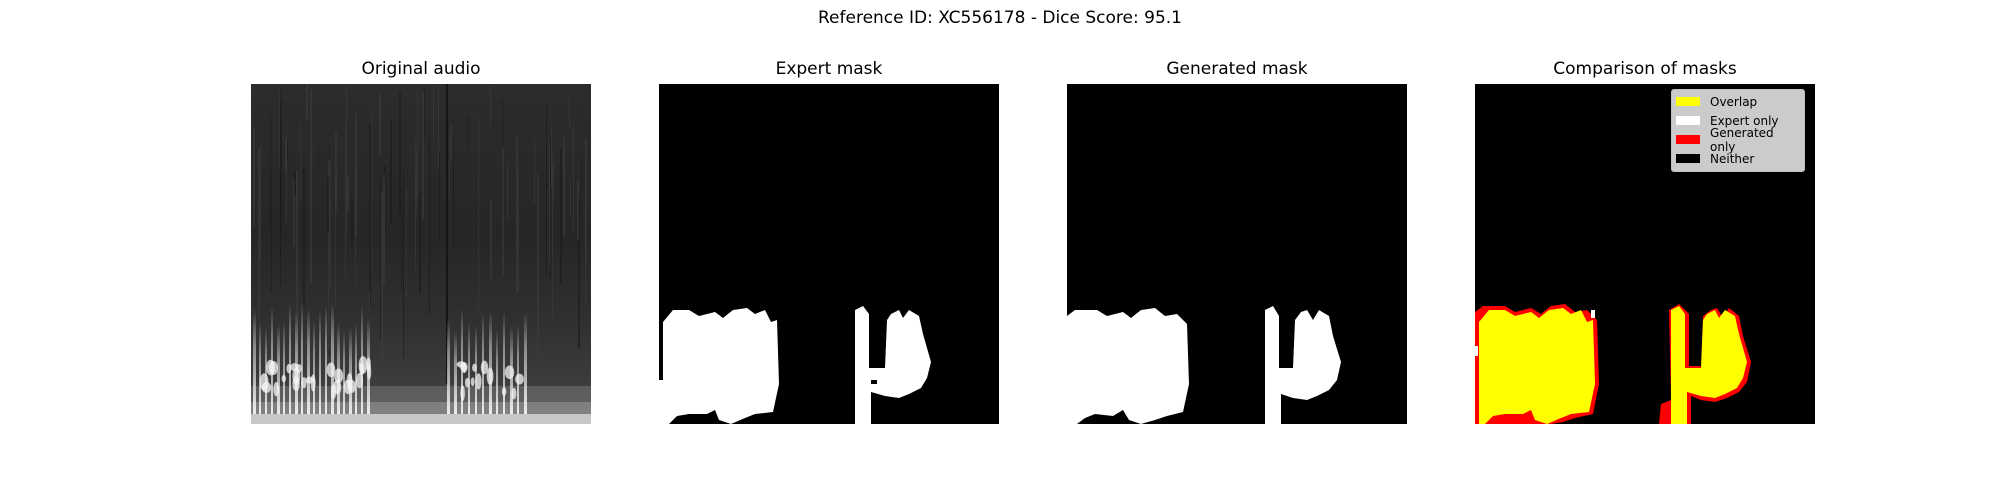 This screenshot has height=500, width=2000. I want to click on legend-entry-generated-only: Generated only, so click(1738, 140).